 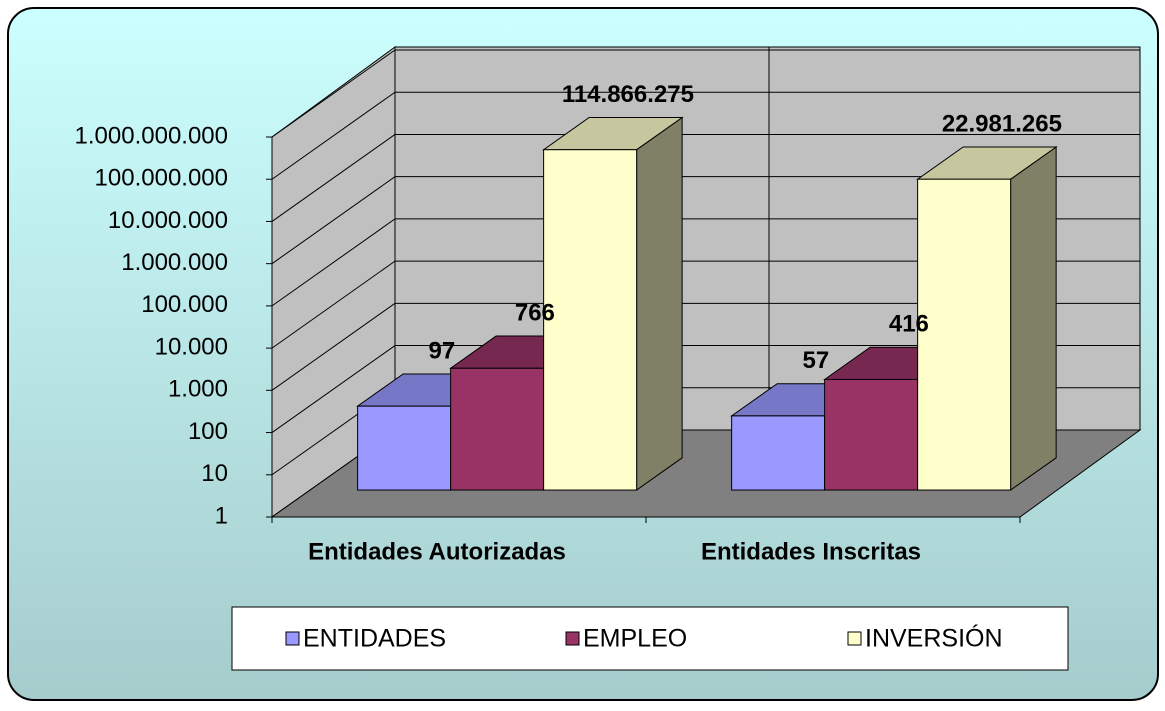 What do you see at coordinates (811, 551) in the screenshot?
I see `x-tick-label: Entidades Inscritas` at bounding box center [811, 551].